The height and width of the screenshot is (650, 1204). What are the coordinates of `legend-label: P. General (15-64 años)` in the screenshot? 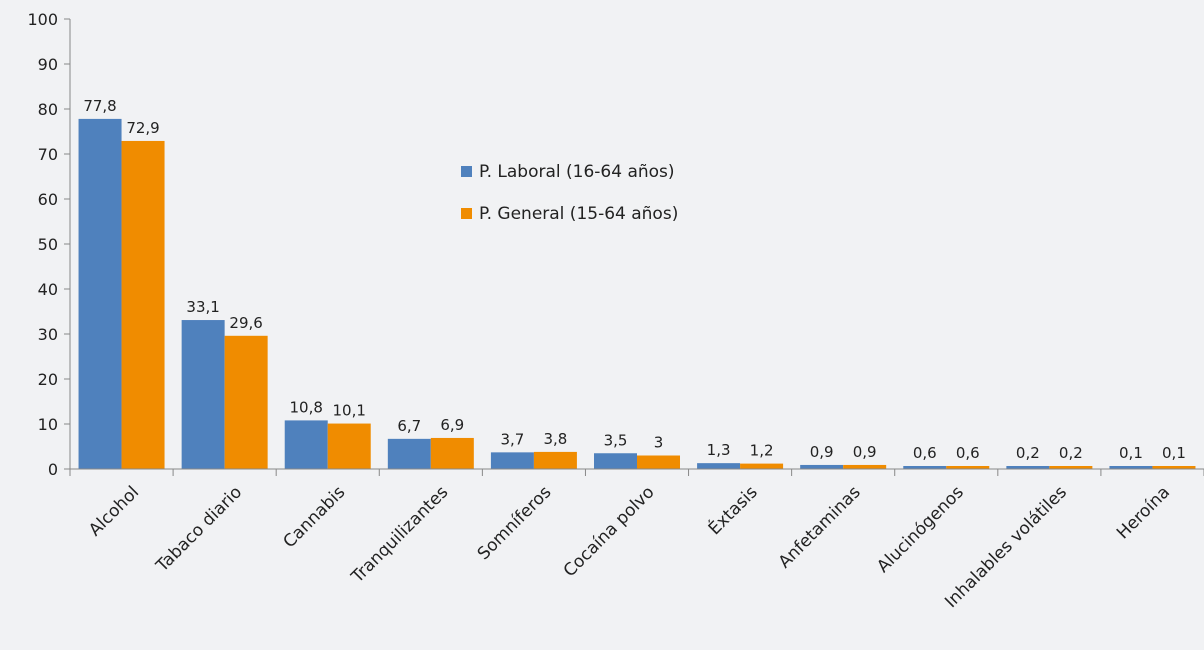 It's located at (578, 214).